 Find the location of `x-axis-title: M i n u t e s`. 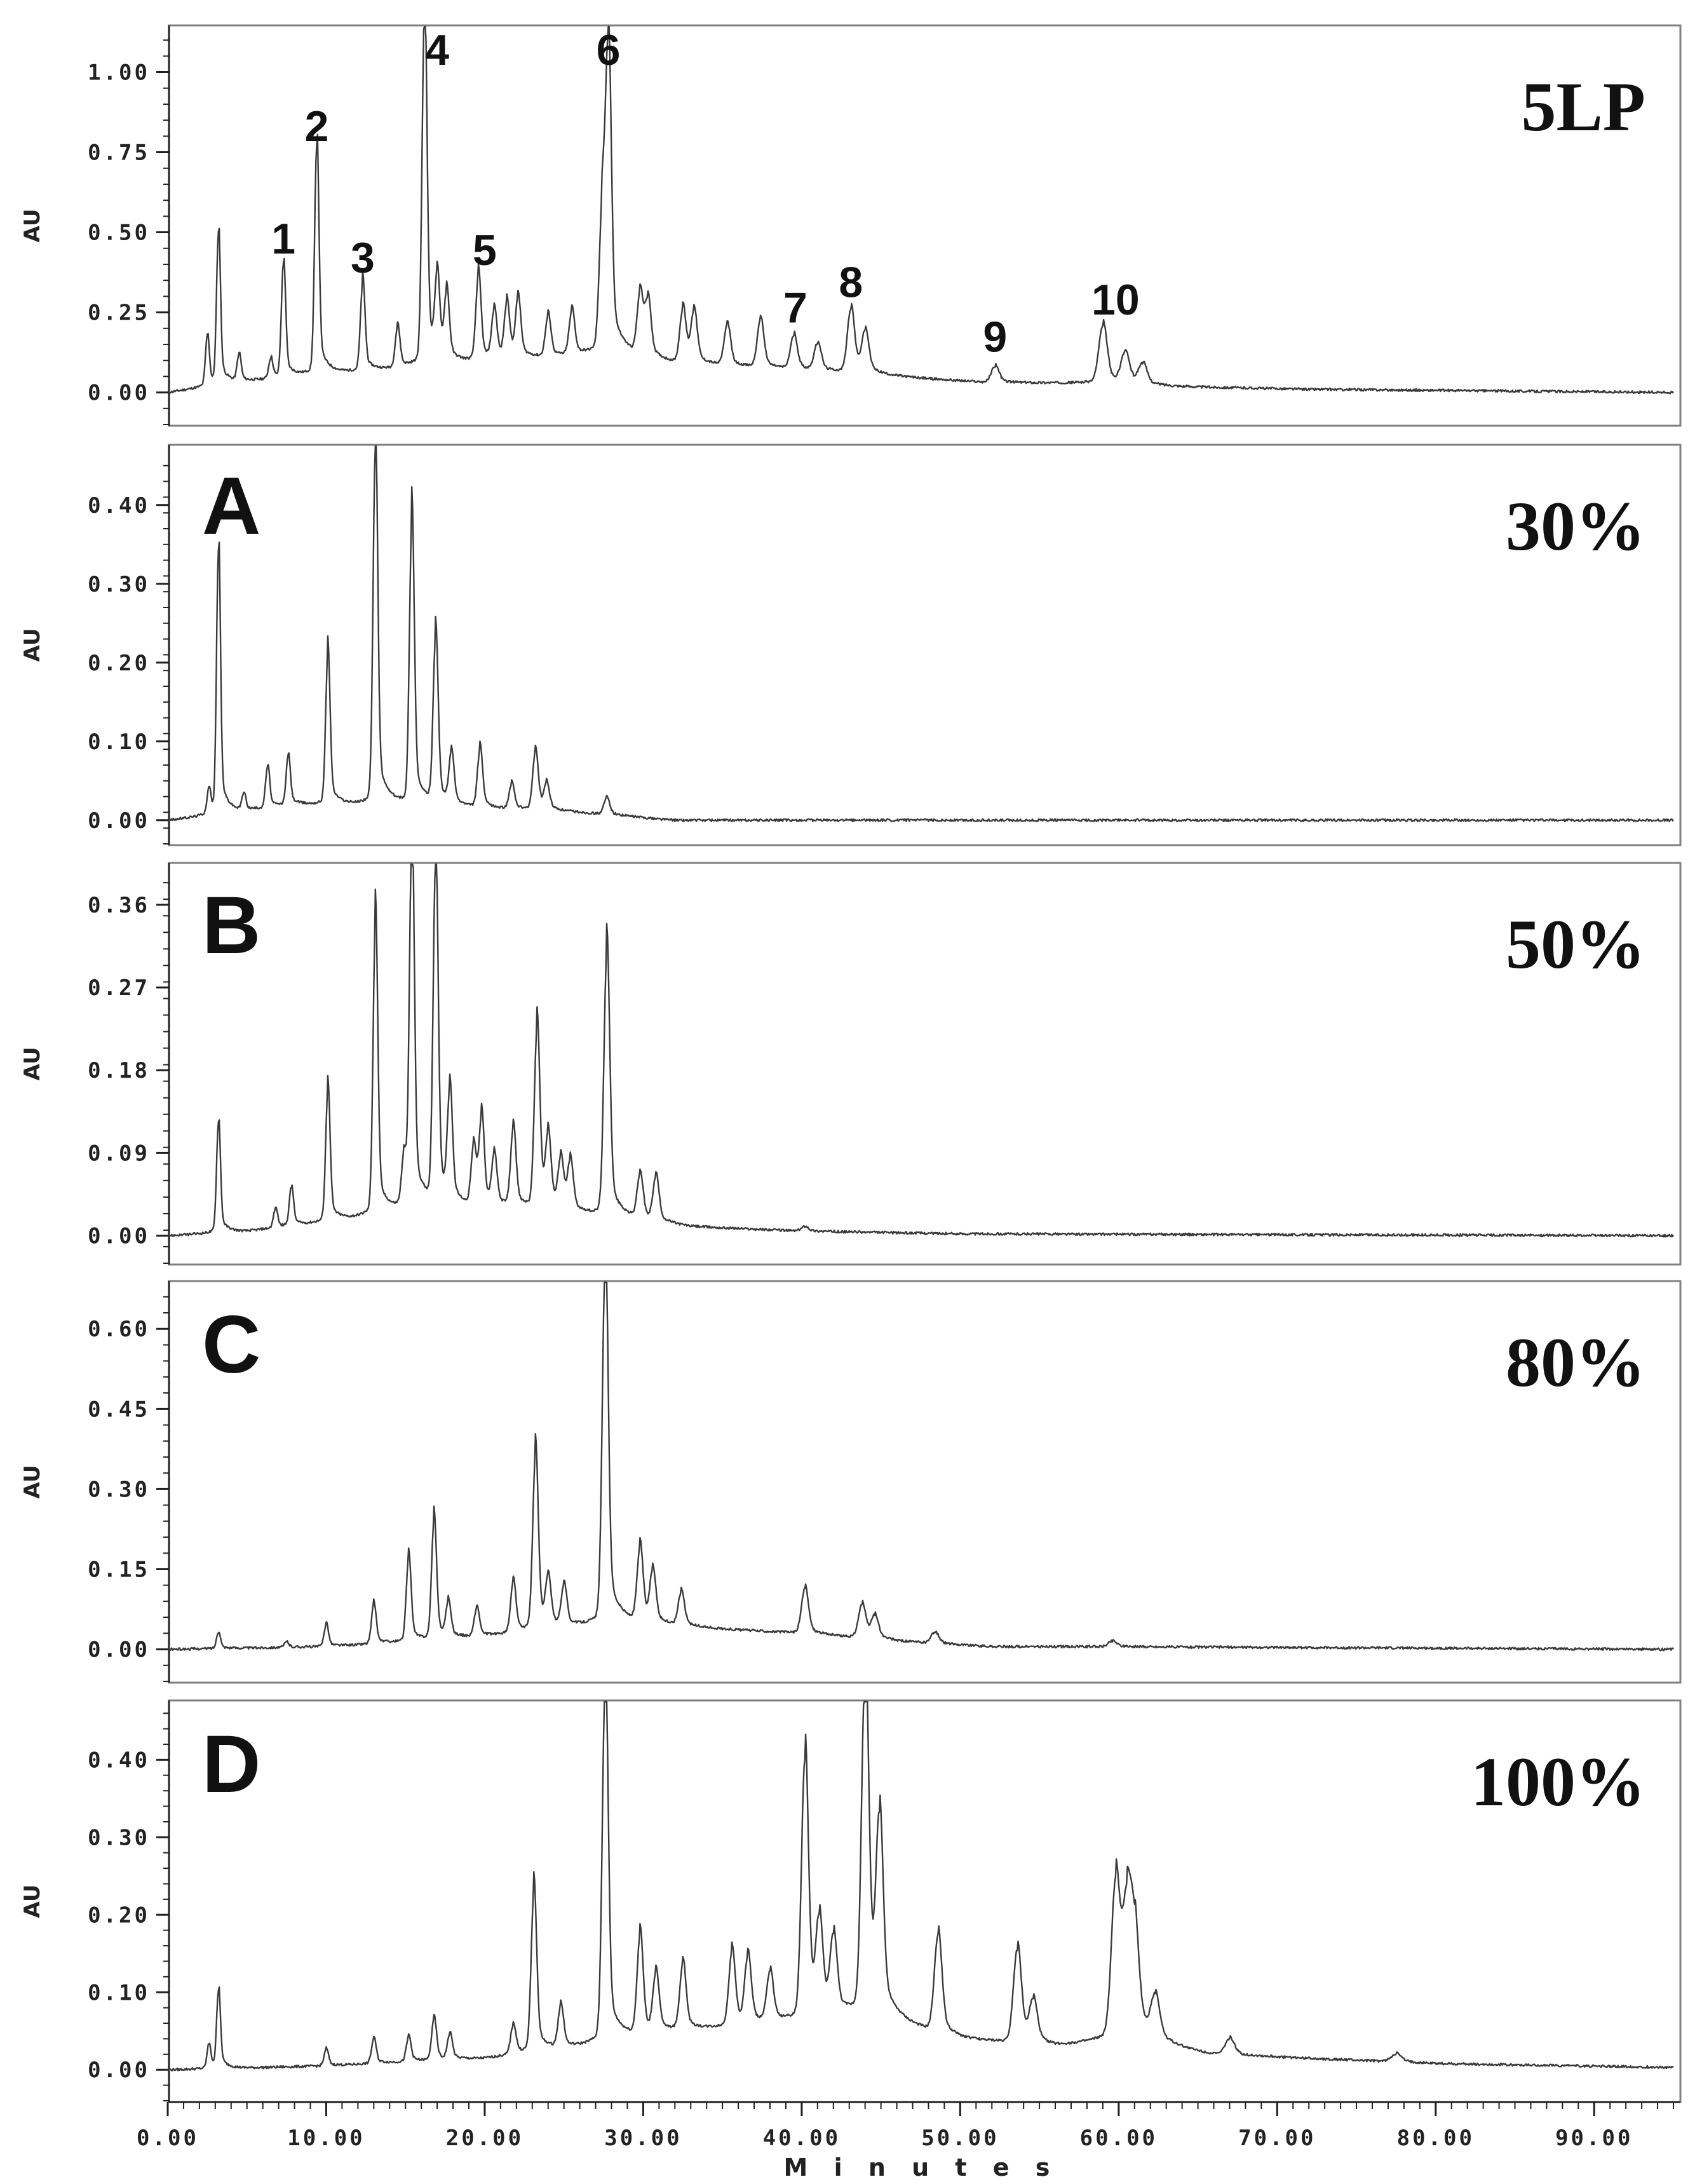

x-axis-title: M i n u t e s is located at coordinates (921, 2167).